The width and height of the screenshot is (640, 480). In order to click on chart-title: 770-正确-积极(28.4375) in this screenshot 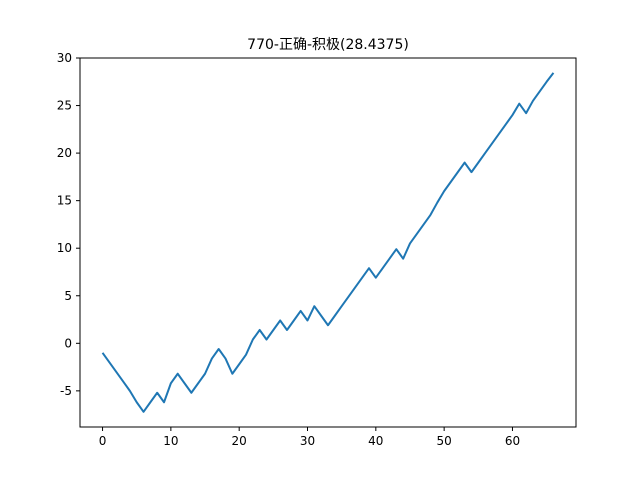, I will do `click(328, 45)`.